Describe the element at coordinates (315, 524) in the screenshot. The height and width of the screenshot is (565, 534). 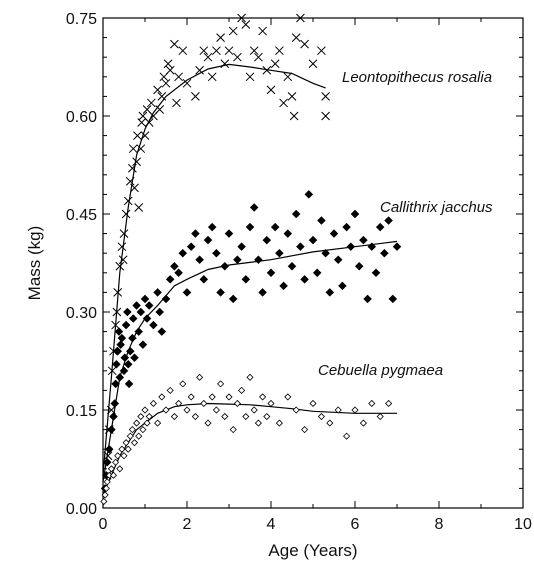
I see `x-tick-labels: 0 2 4 6 8 10` at that location.